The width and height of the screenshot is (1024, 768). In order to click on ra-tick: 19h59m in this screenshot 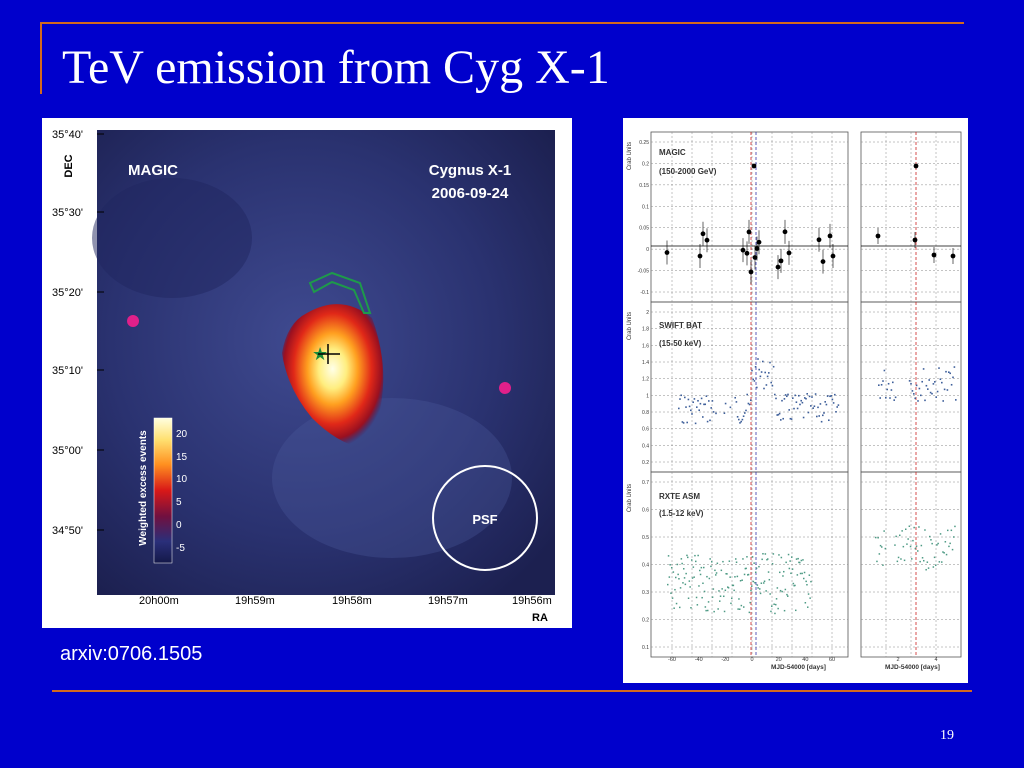, I will do `click(255, 601)`.